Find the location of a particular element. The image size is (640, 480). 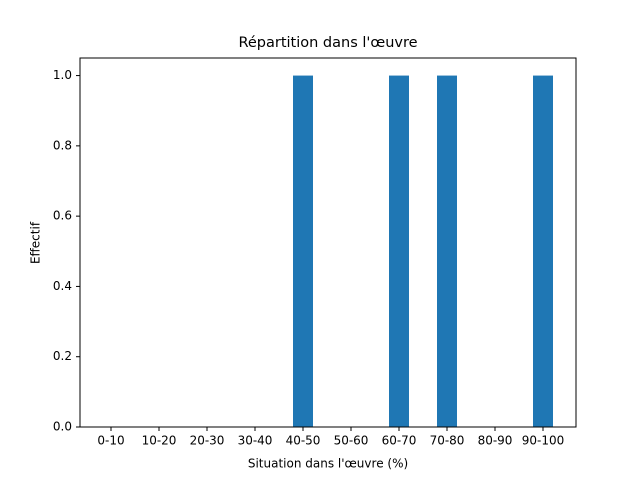

y-tick-label: 0.8 is located at coordinates (62, 145).